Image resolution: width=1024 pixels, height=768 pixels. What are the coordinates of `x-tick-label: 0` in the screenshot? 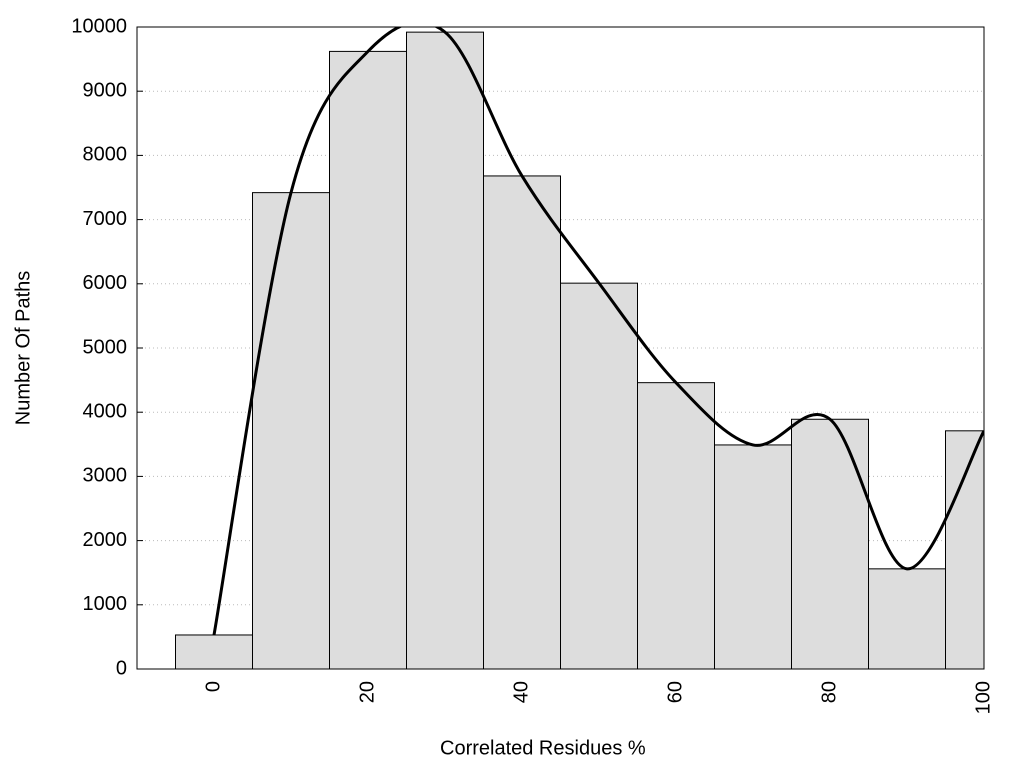 It's located at (213, 686).